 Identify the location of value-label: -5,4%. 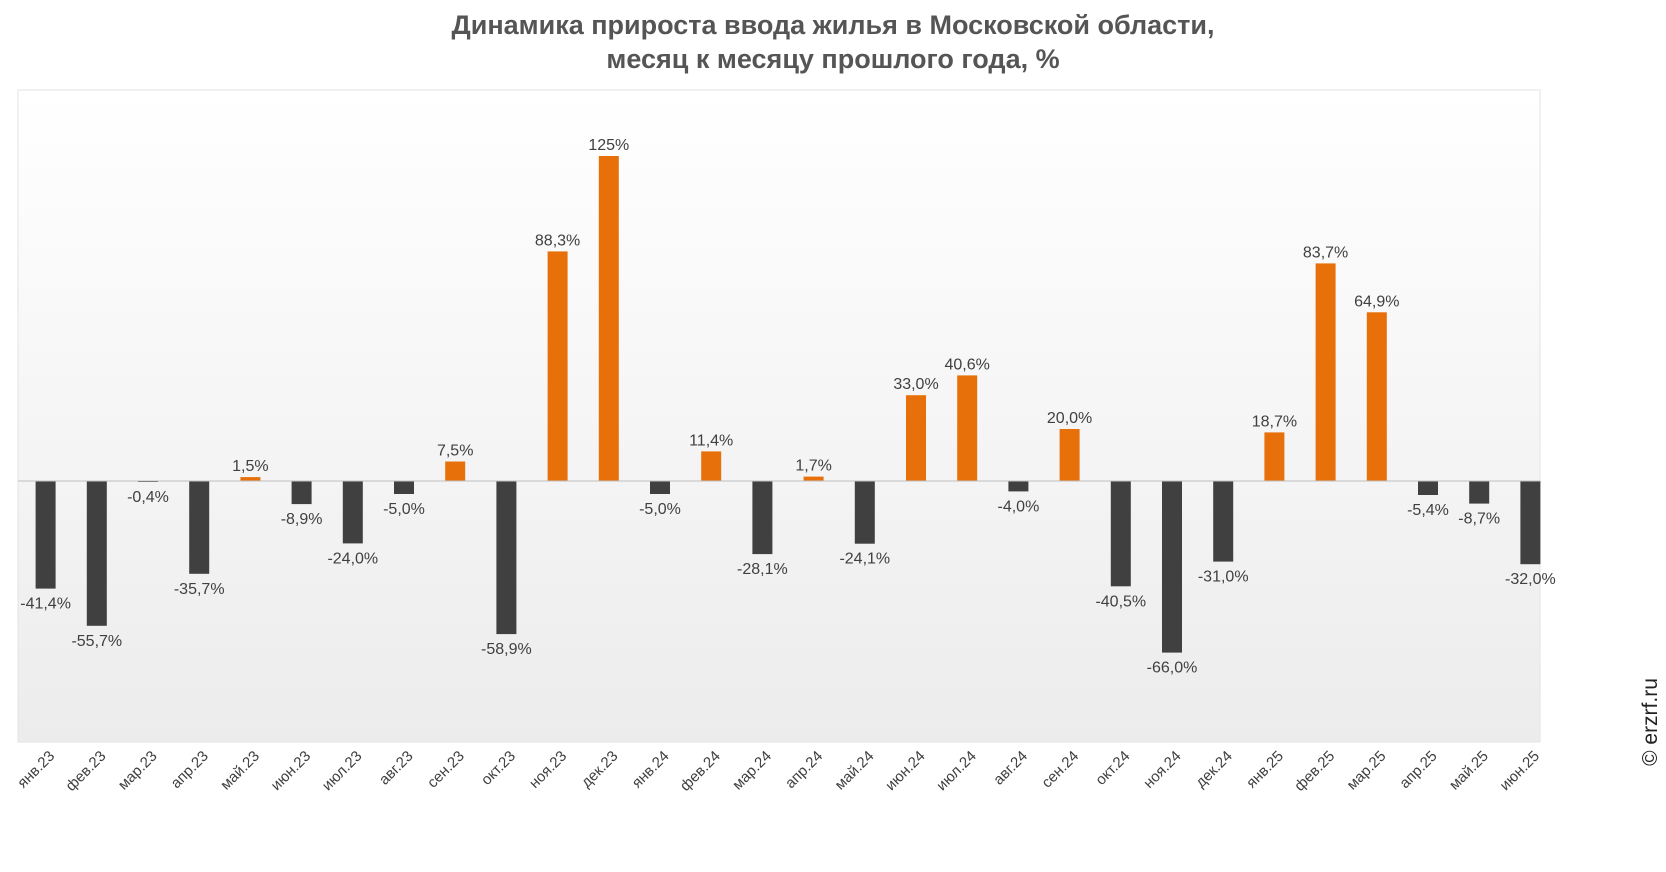
(1428, 510).